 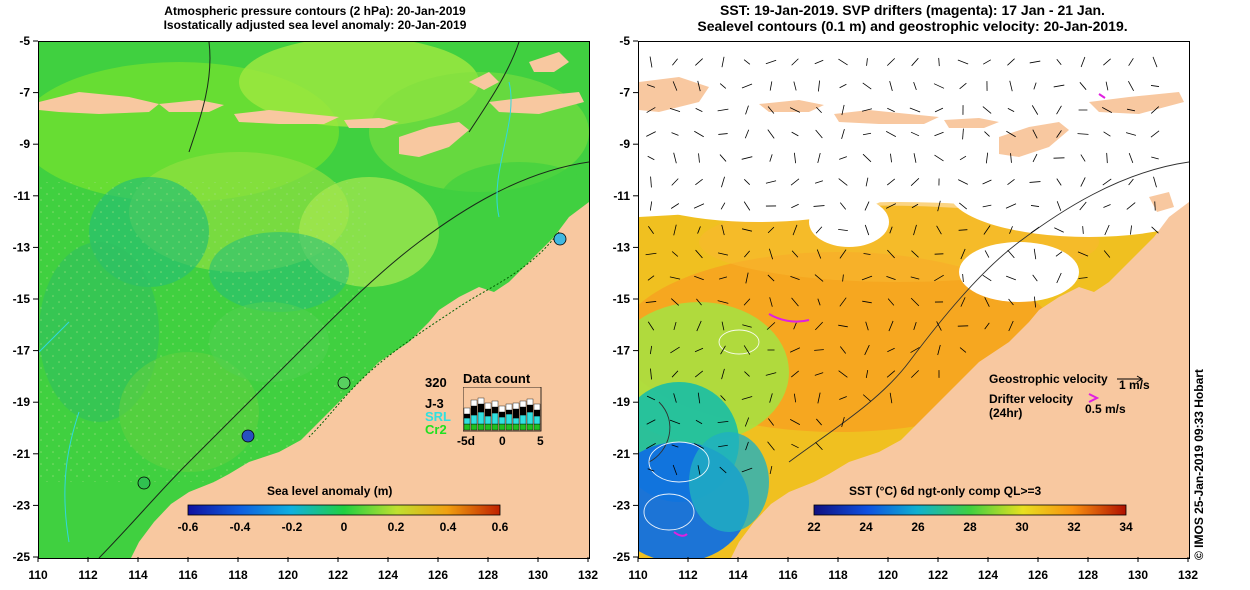 What do you see at coordinates (24, 93) in the screenshot?
I see `lat-tick-label: -7` at bounding box center [24, 93].